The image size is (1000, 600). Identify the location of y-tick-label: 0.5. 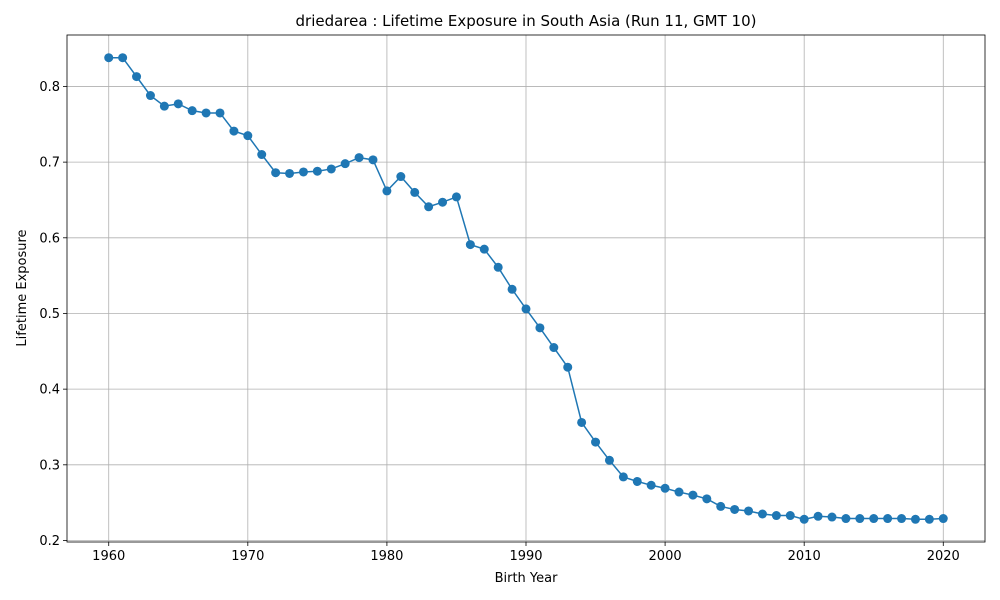
(49, 314).